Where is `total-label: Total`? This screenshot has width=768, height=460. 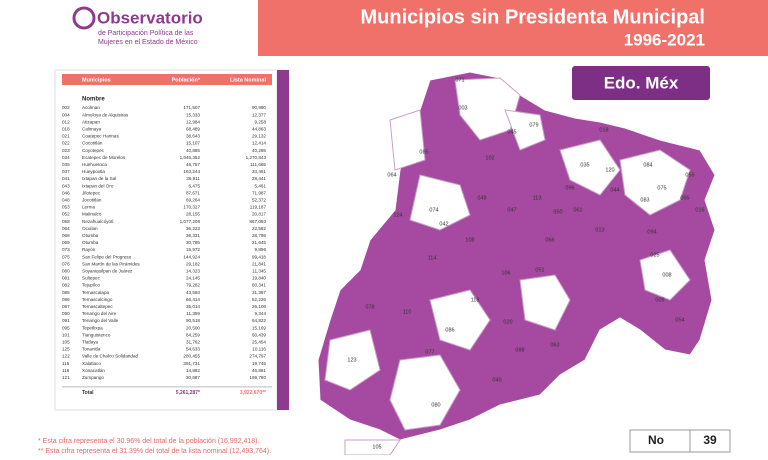
total-label: Total is located at coordinates (88, 393).